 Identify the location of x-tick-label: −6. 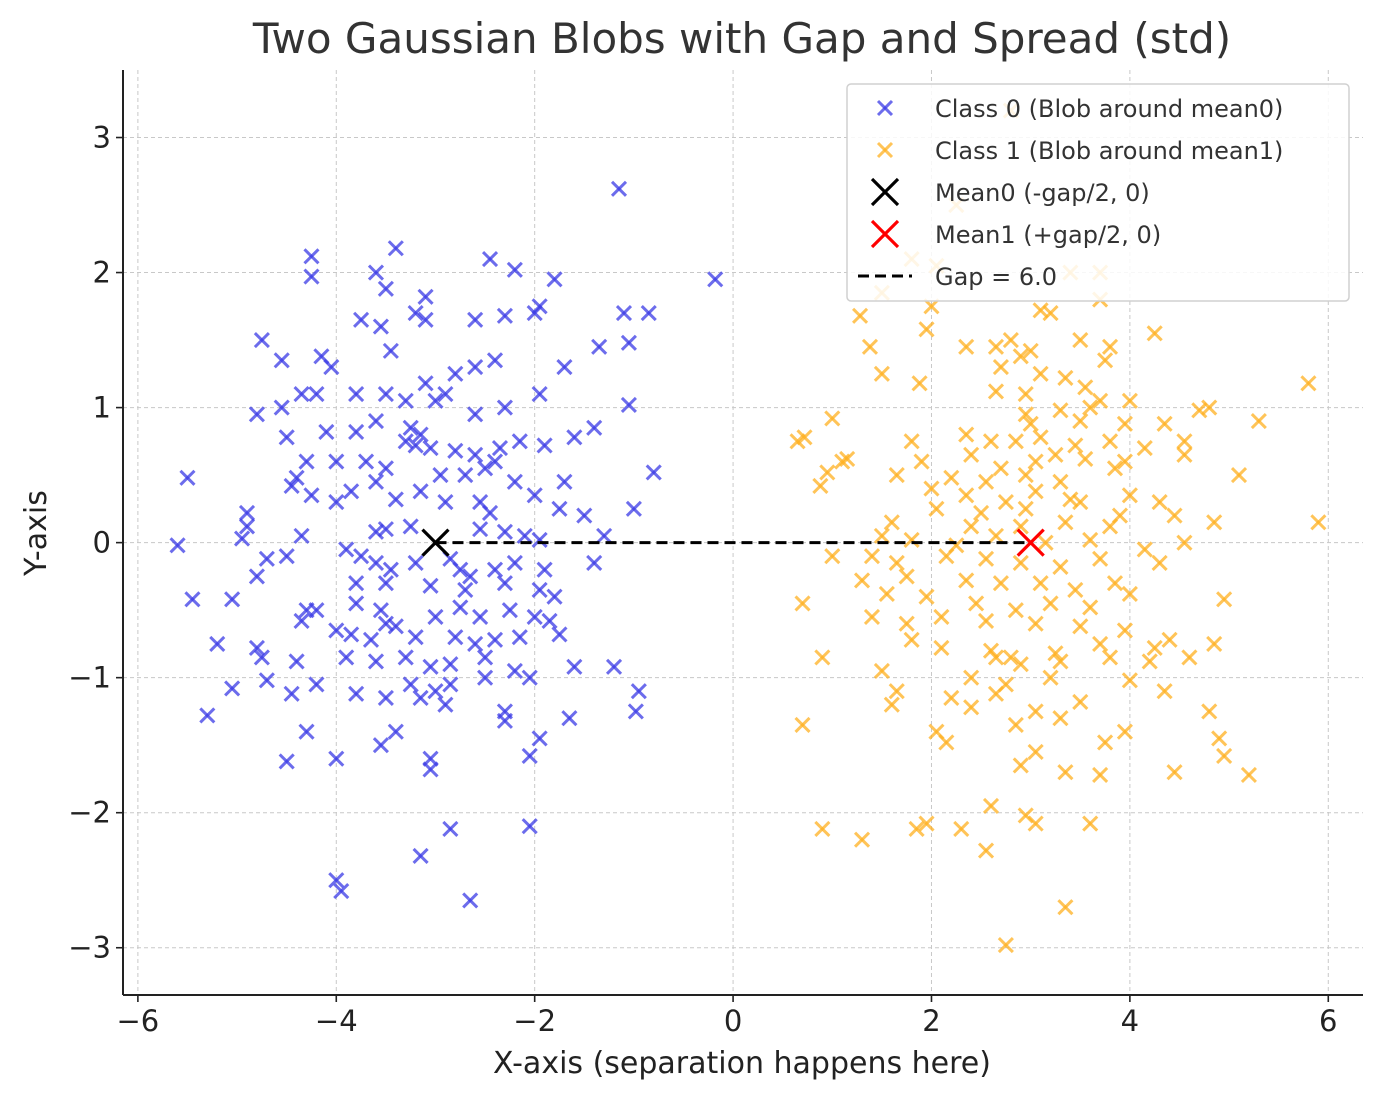
(138, 1021).